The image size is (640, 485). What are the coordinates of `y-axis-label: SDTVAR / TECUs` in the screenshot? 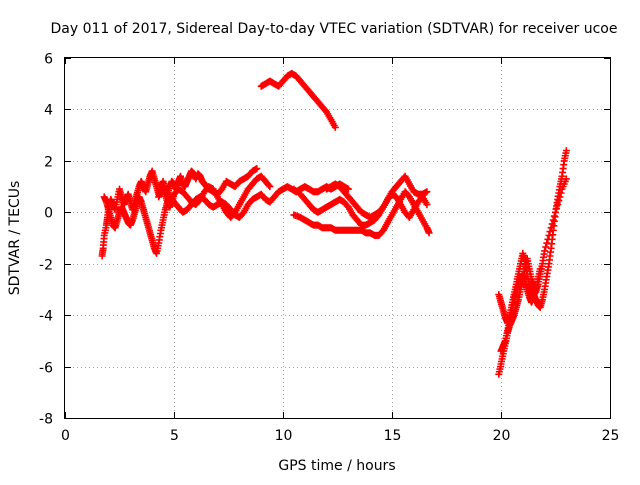 It's located at (15, 238).